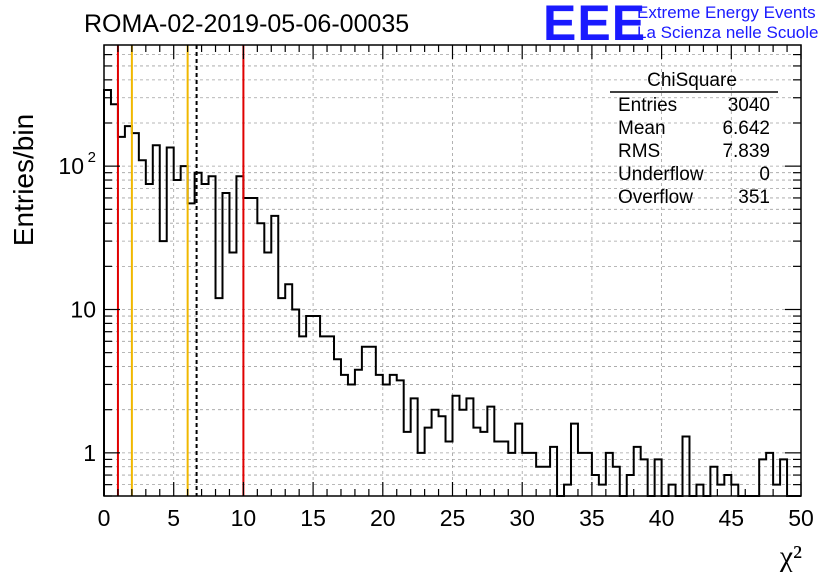  I want to click on stats-label: Mean, so click(642, 128).